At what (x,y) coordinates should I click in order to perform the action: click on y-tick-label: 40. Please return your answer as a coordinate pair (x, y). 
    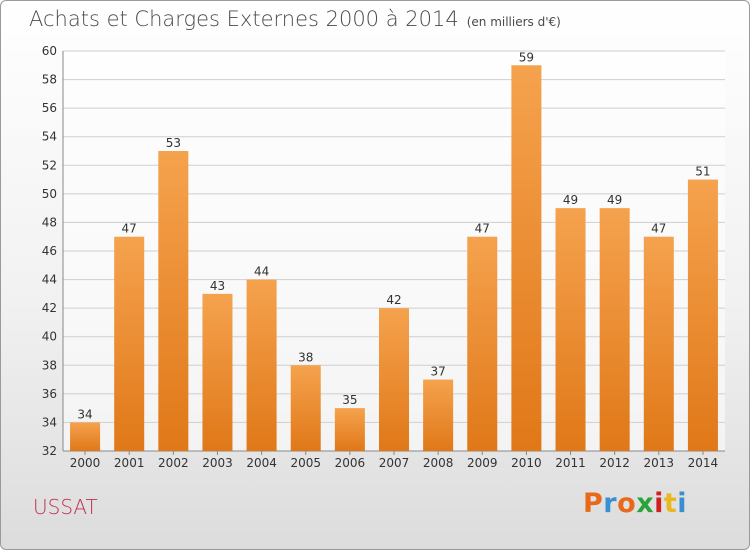
    Looking at the image, I should click on (49, 337).